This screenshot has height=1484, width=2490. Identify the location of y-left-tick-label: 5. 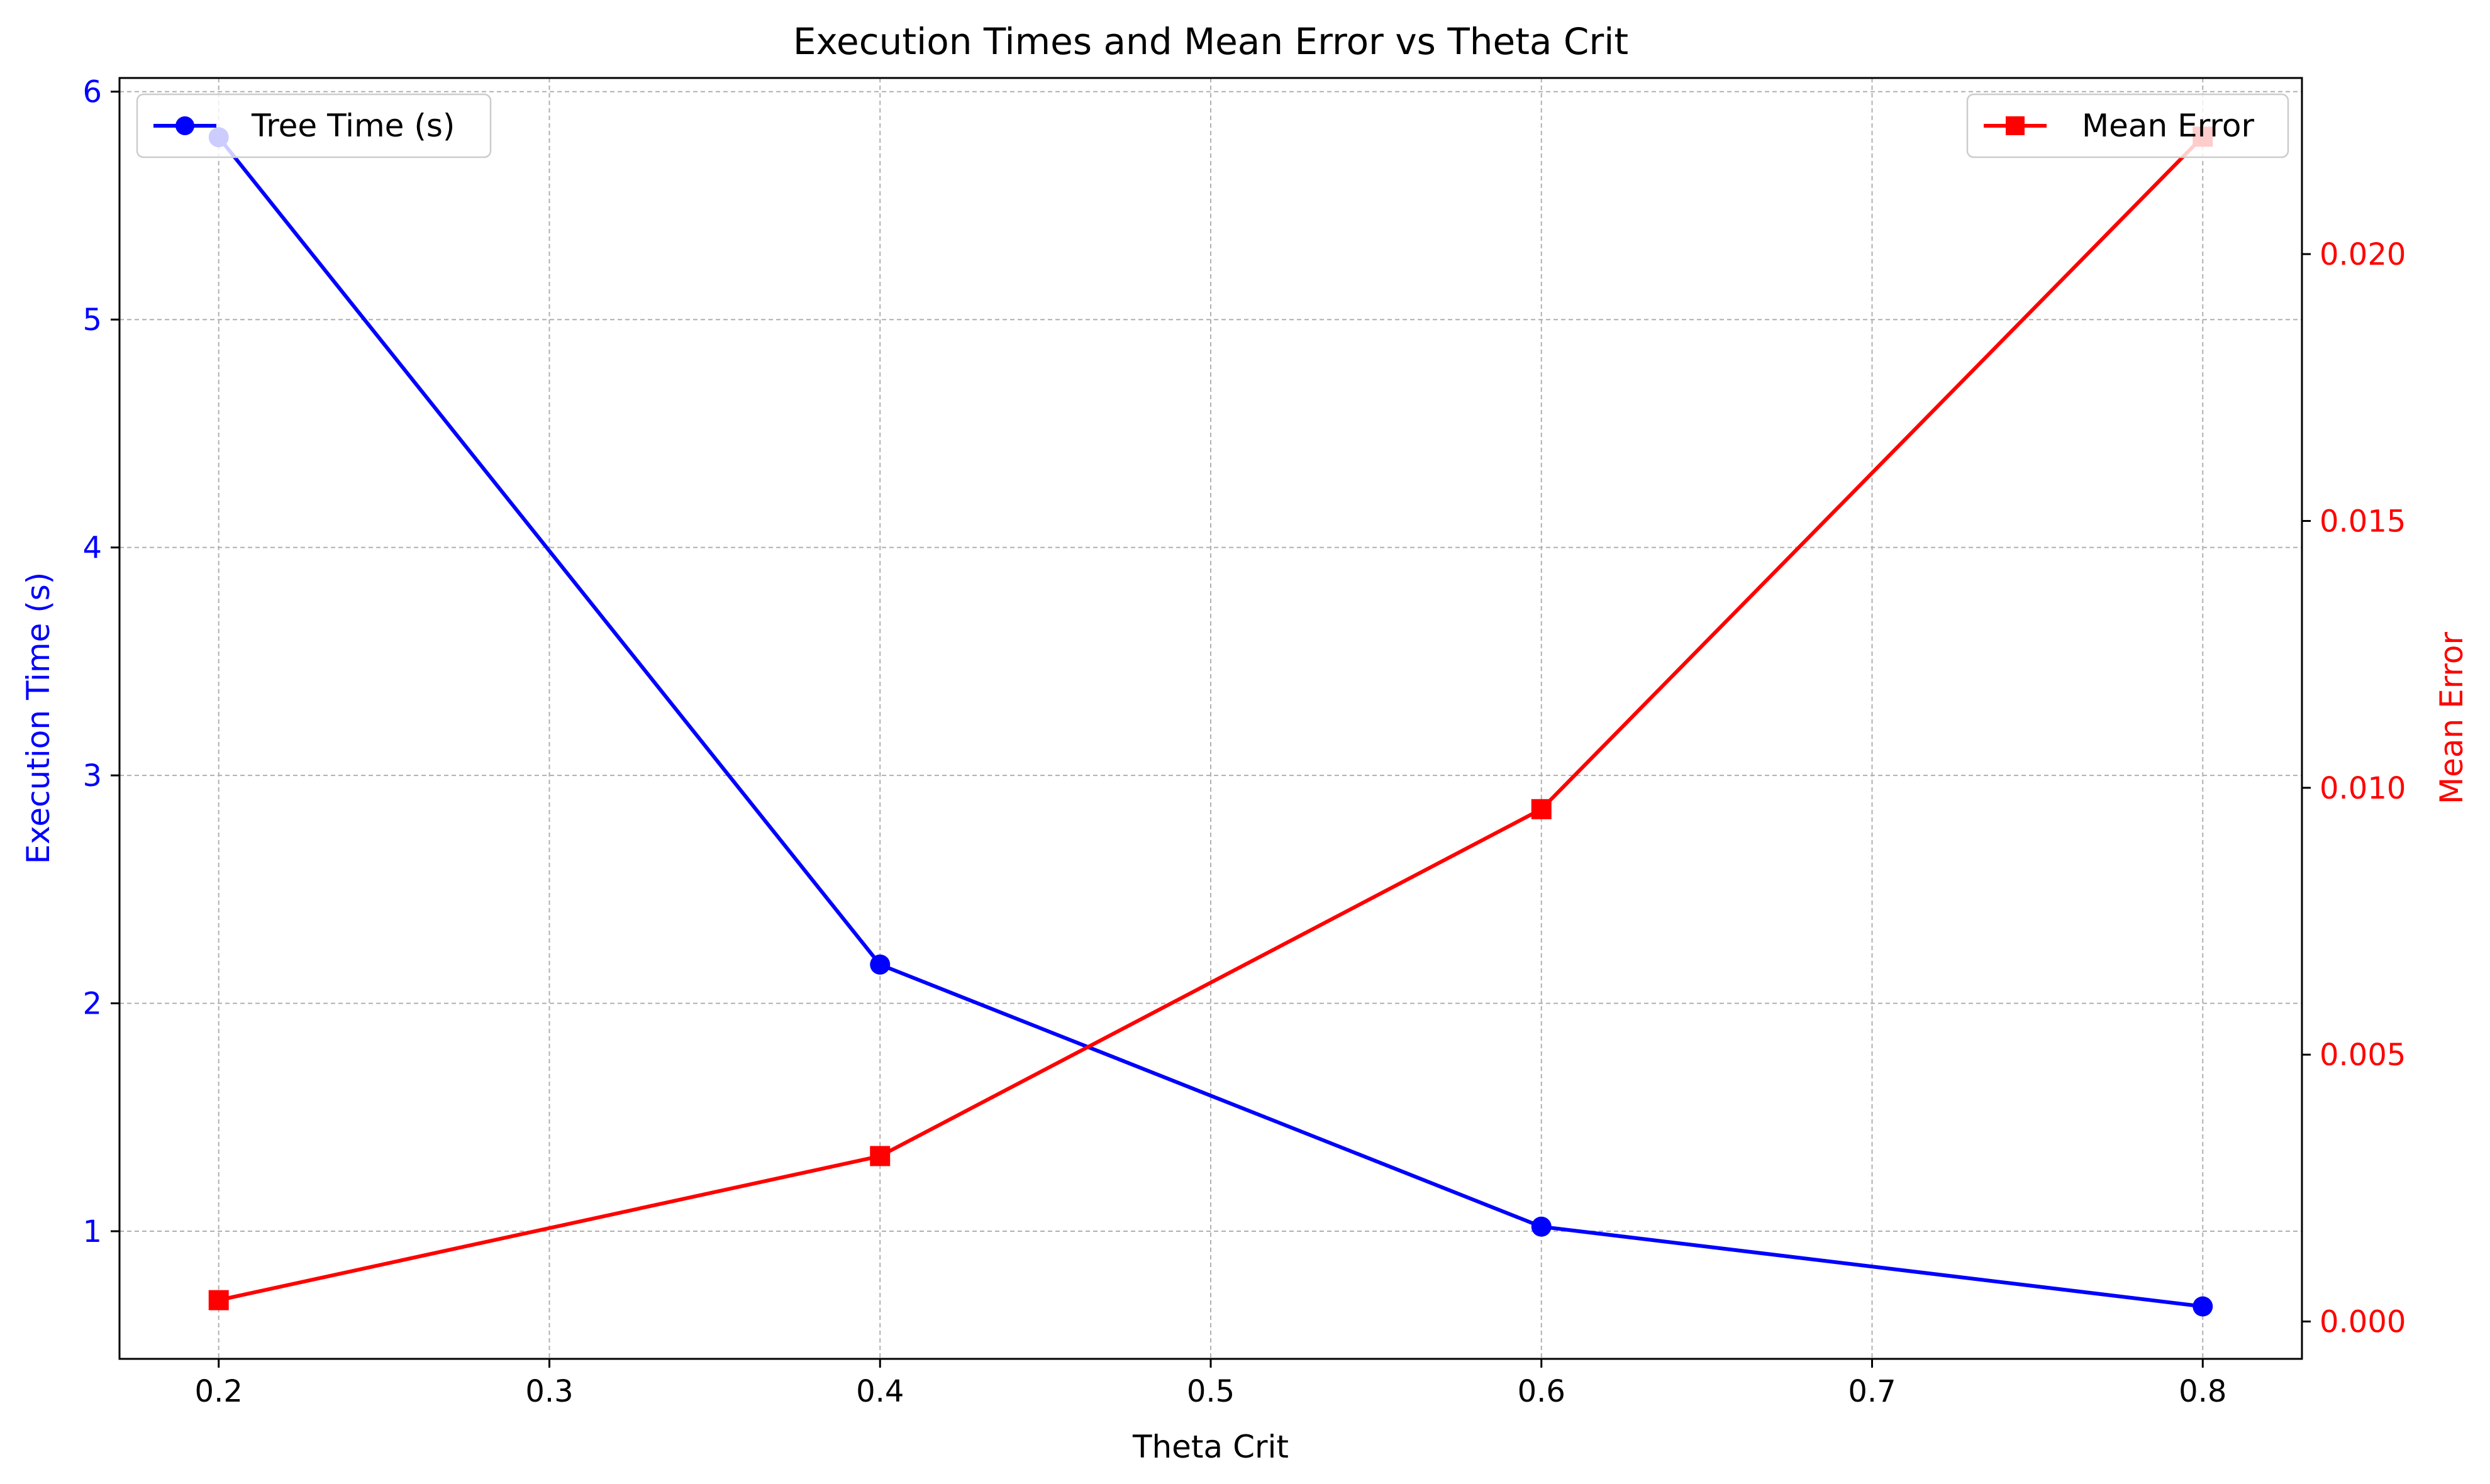
(92, 320).